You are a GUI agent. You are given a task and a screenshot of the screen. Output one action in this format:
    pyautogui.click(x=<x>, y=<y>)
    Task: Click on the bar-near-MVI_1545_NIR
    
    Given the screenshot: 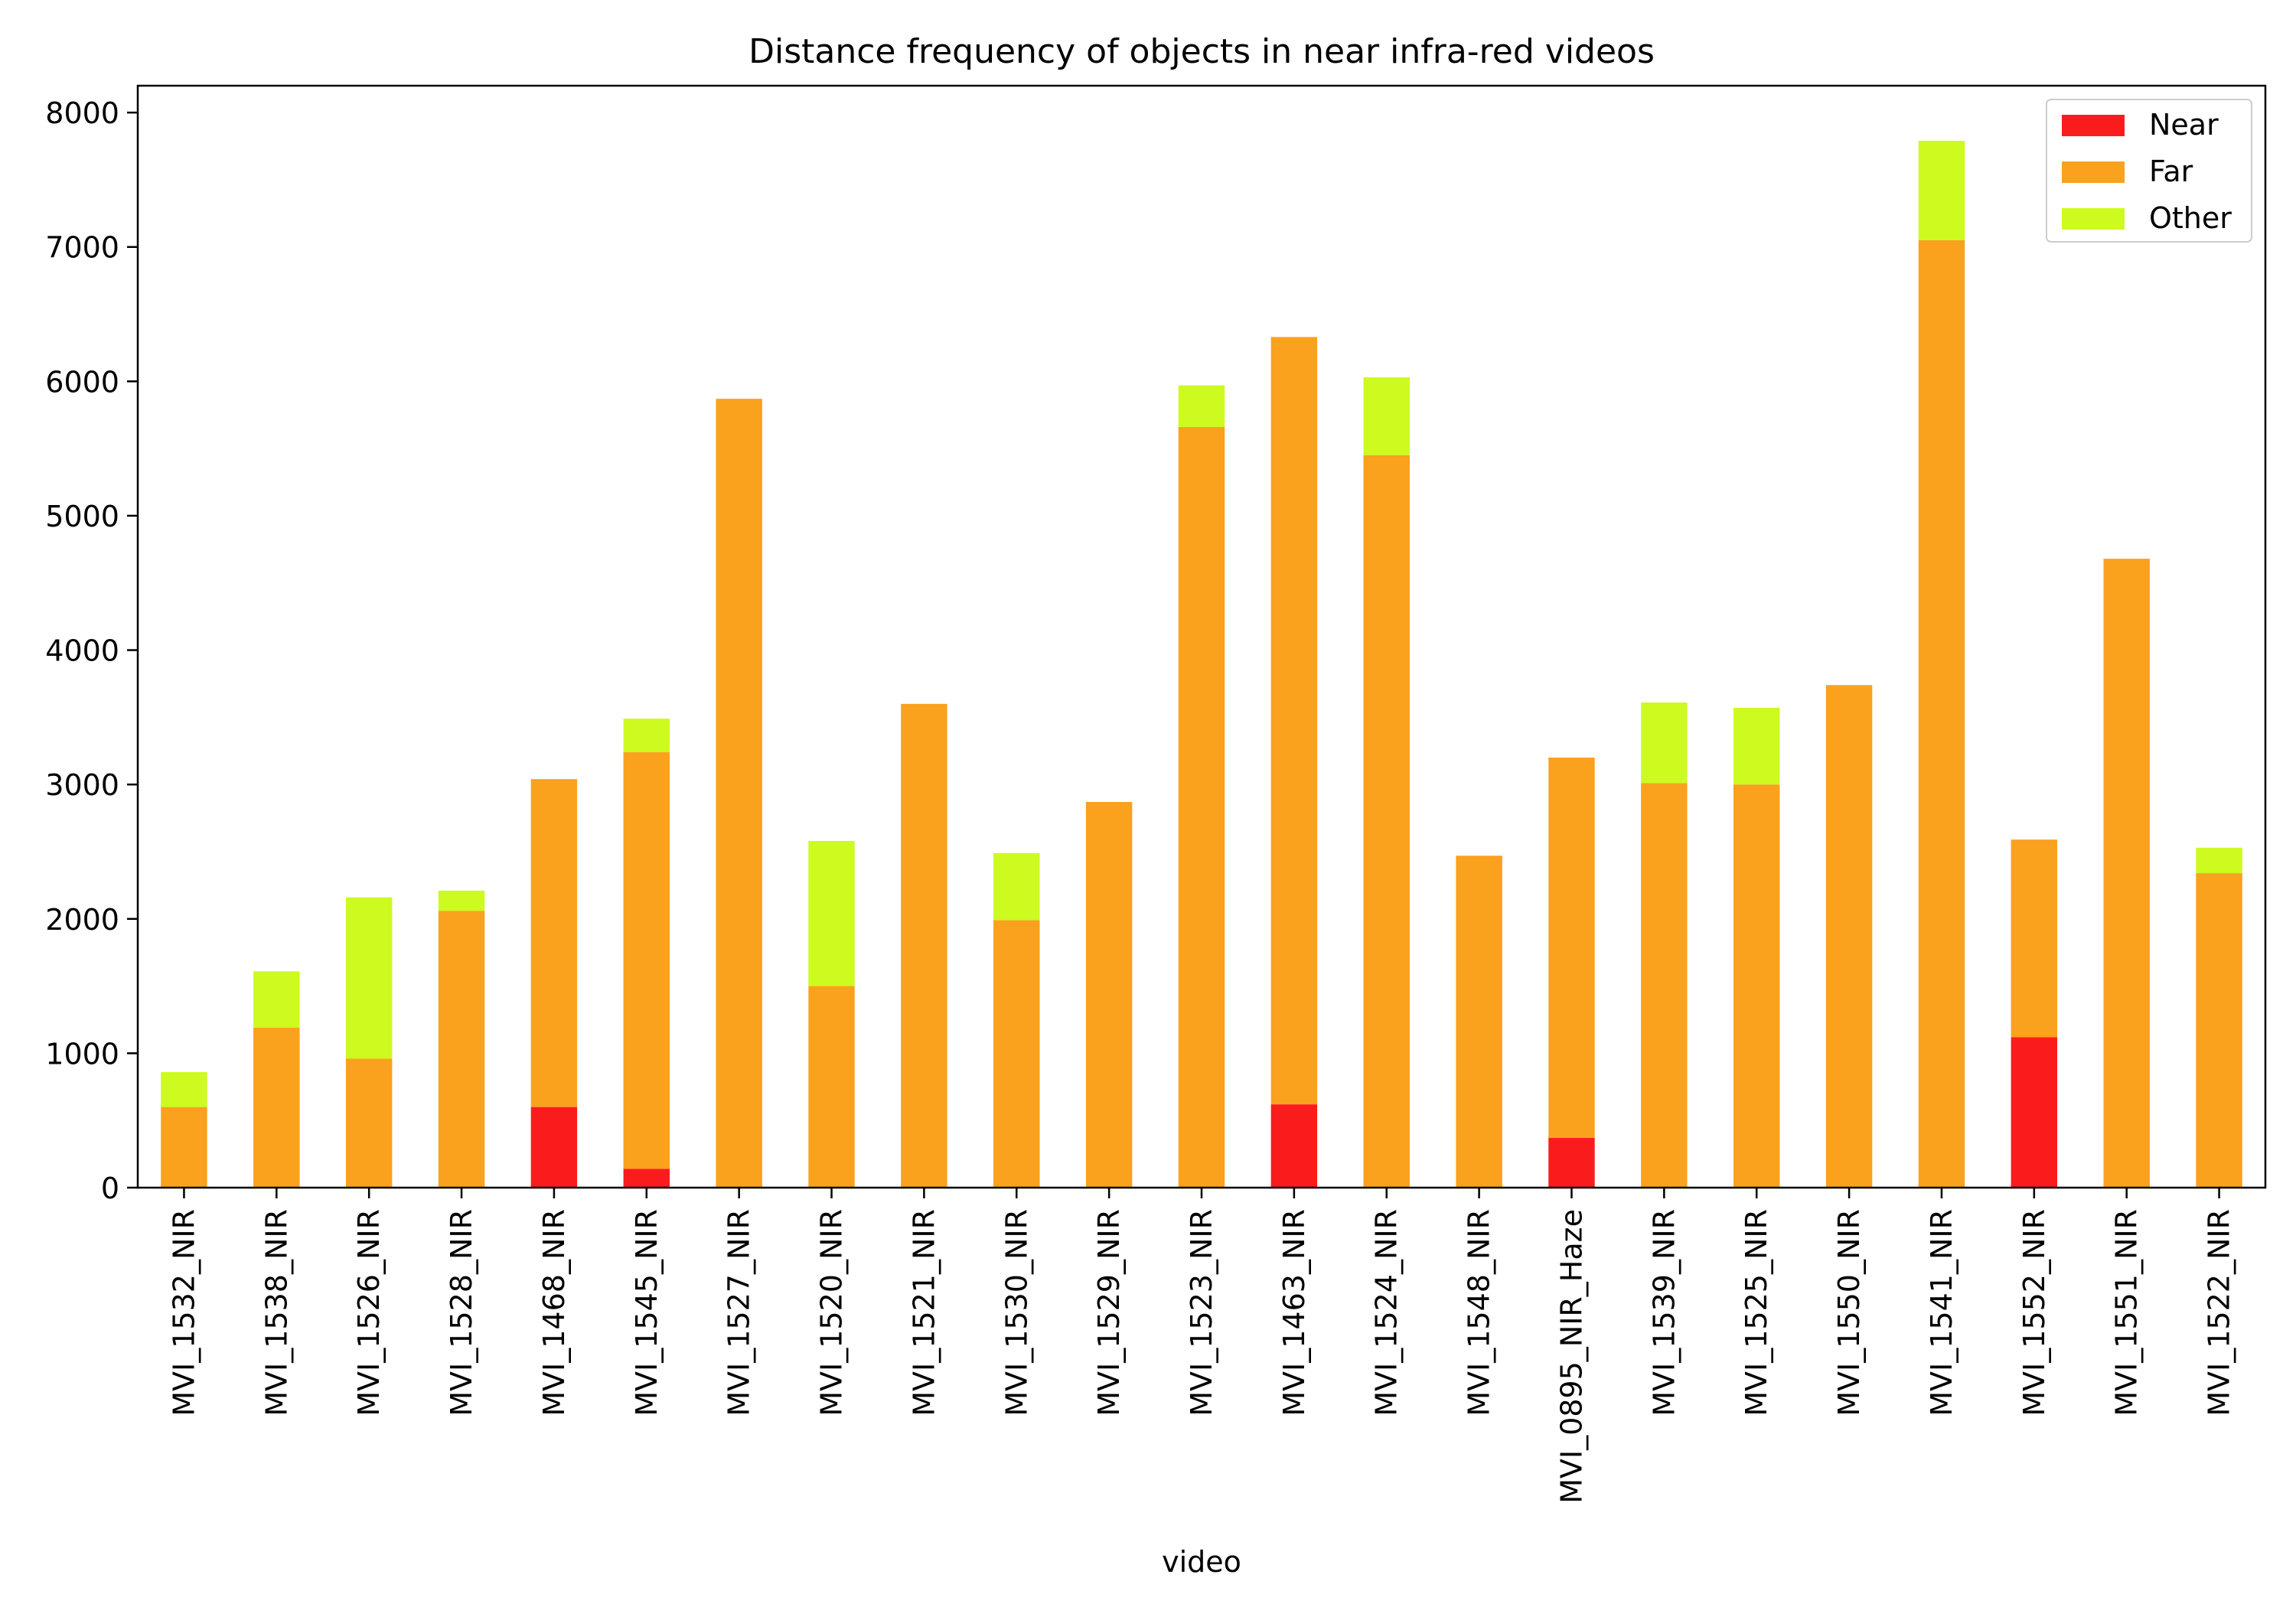 What is the action you would take?
    pyautogui.click(x=646, y=1178)
    